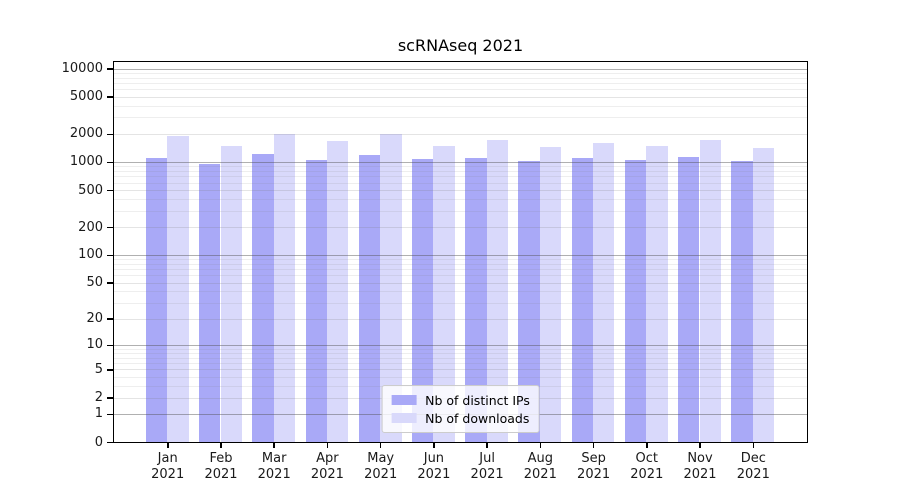  Describe the element at coordinates (404, 418) in the screenshot. I see `legend-swatch-downloads-icon` at that location.